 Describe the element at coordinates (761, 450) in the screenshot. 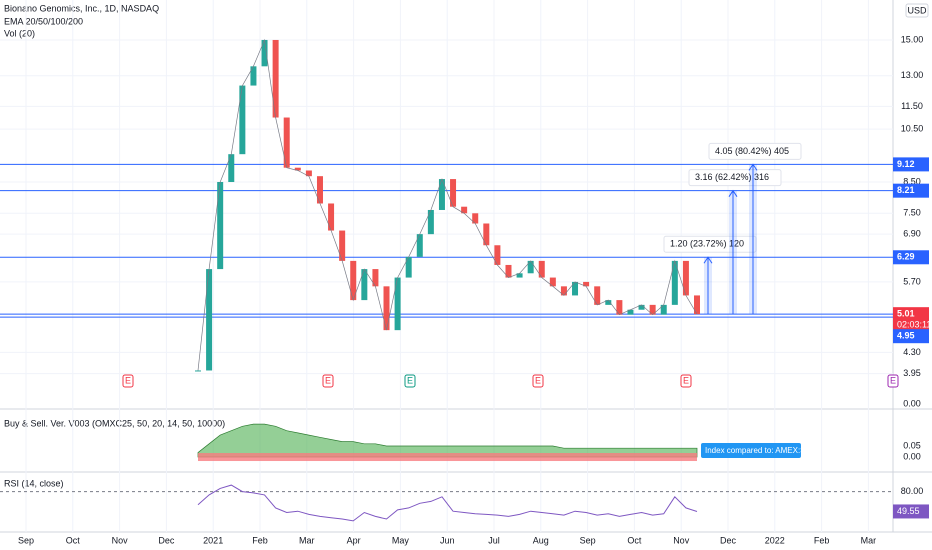

I see `note: Index compared to: AMEX:SPY` at that location.